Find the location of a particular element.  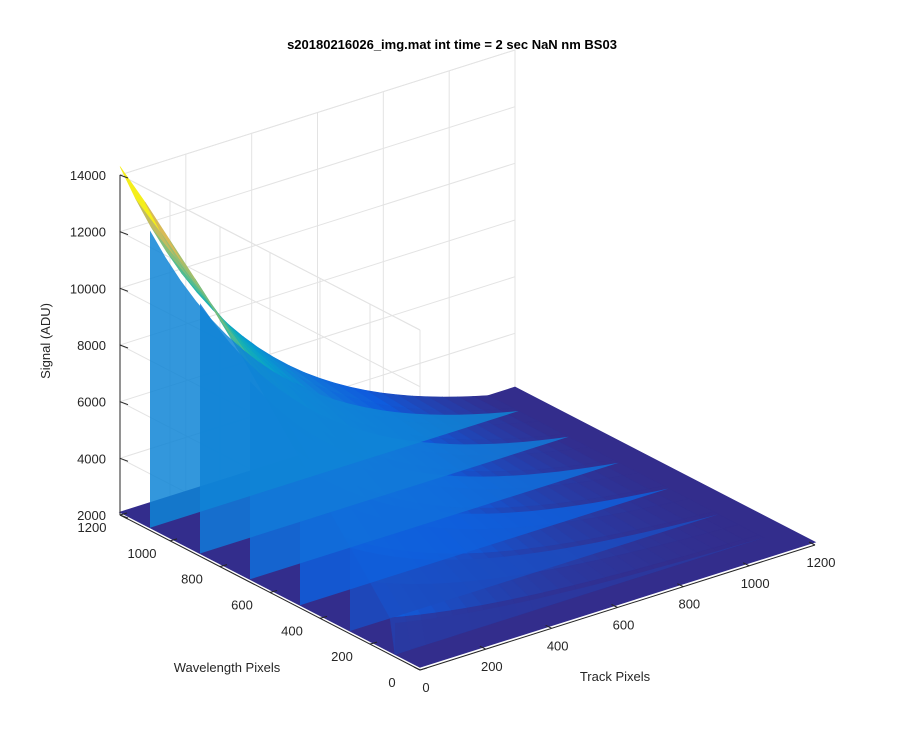

x-axis-label: Track Pixels is located at coordinates (615, 676).